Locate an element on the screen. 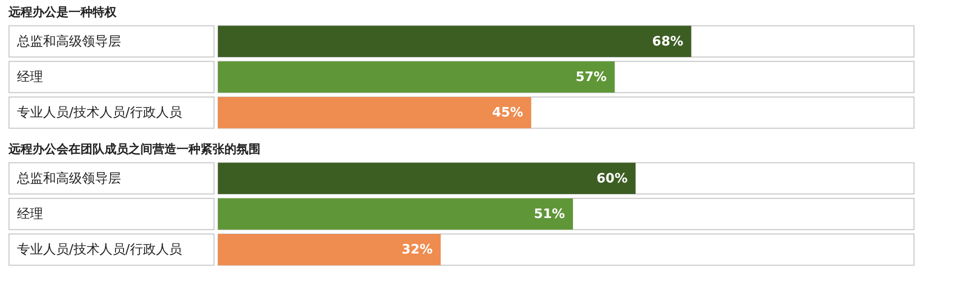  data-label: 32% is located at coordinates (417, 250).